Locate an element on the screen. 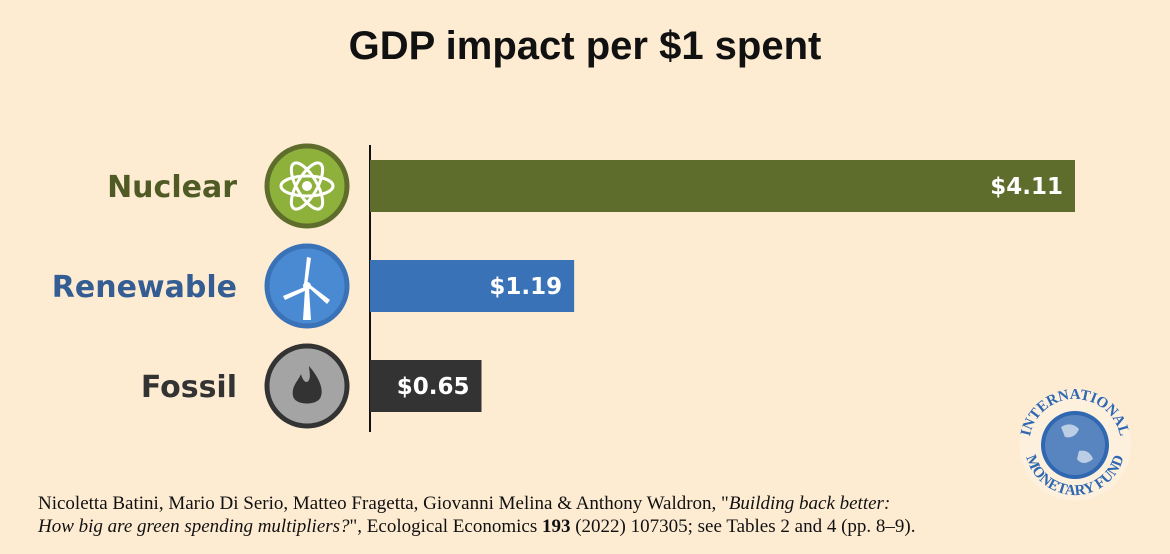 The height and width of the screenshot is (554, 1170). data-label: $1.19 is located at coordinates (525, 287).